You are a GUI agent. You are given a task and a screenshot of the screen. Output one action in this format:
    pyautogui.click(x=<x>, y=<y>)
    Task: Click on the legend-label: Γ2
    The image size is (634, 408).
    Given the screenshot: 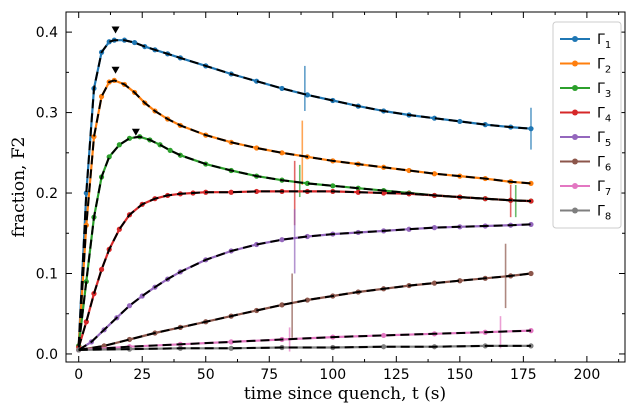 What is the action you would take?
    pyautogui.click(x=604, y=66)
    